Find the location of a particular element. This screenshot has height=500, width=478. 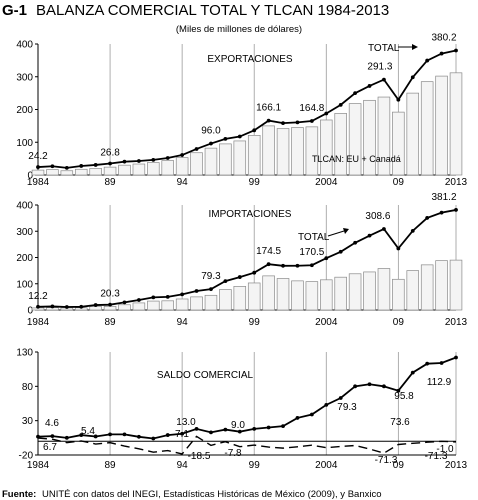

data-label: 381.2 is located at coordinates (443, 197).